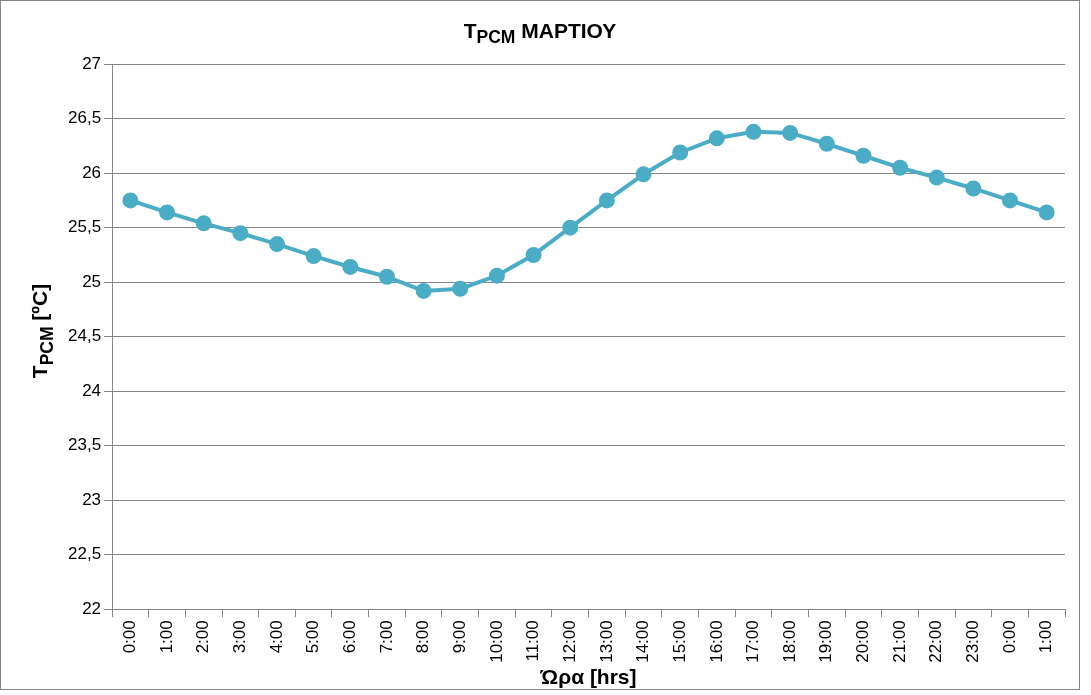 The image size is (1091, 695). What do you see at coordinates (92, 608) in the screenshot?
I see `y-tick-label: 22` at bounding box center [92, 608].